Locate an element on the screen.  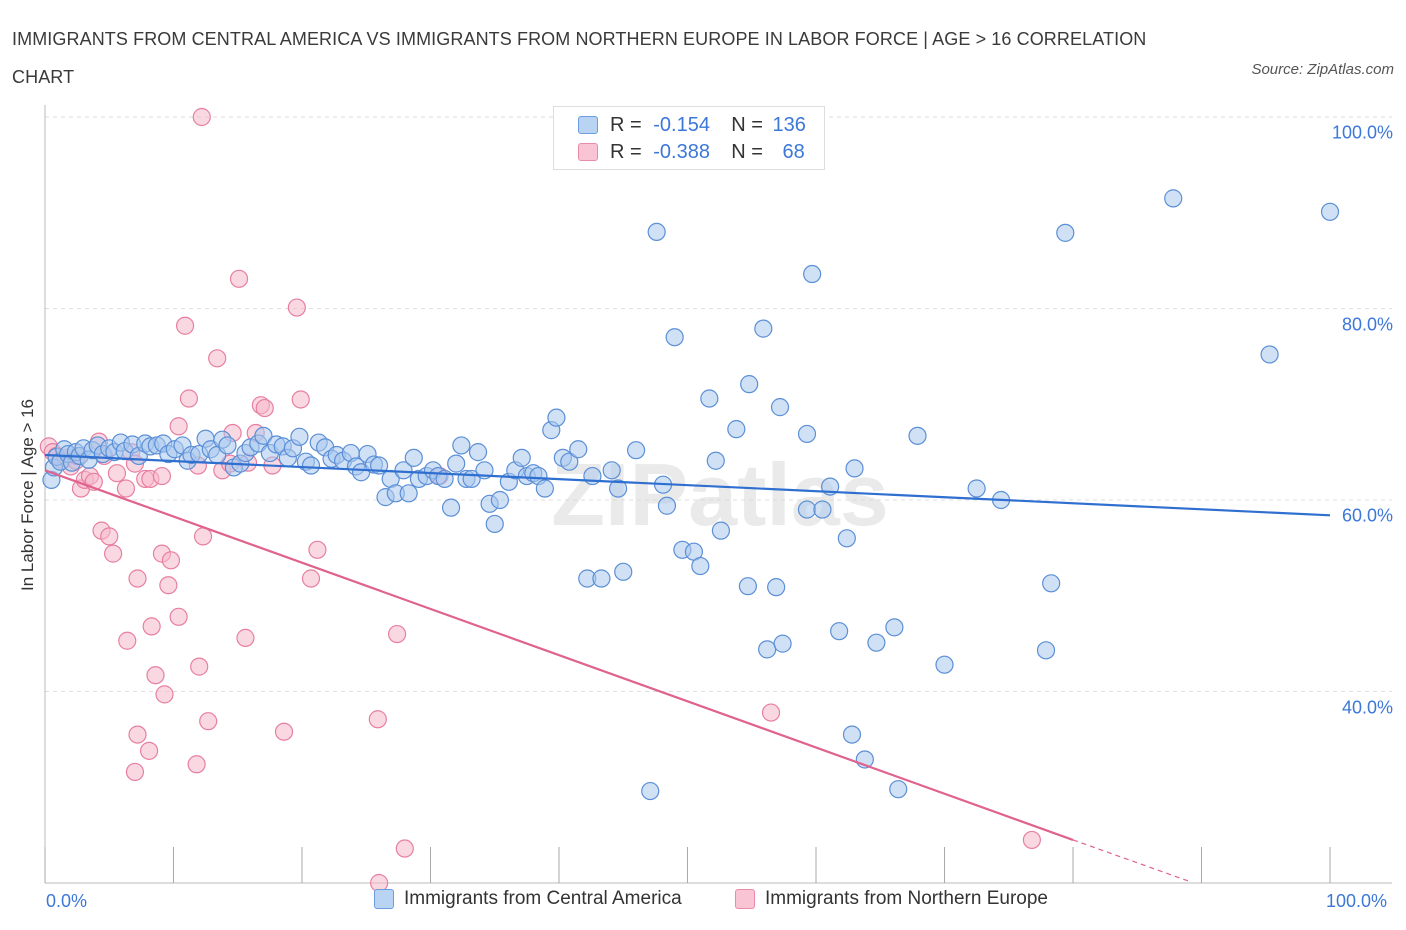
n-value: 68 is located at coordinates (793, 151).